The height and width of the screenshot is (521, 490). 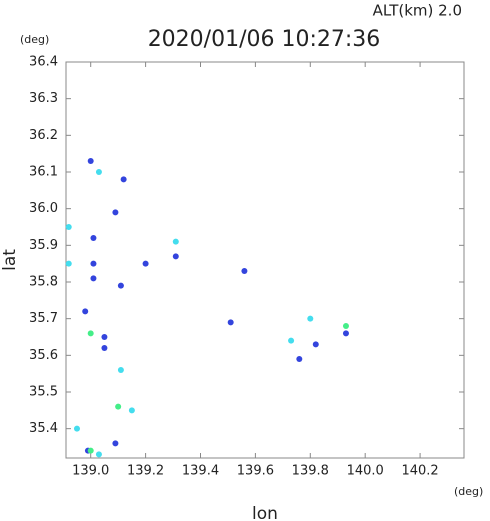 I want to click on y-tick-label: 35.6, so click(x=43, y=355).